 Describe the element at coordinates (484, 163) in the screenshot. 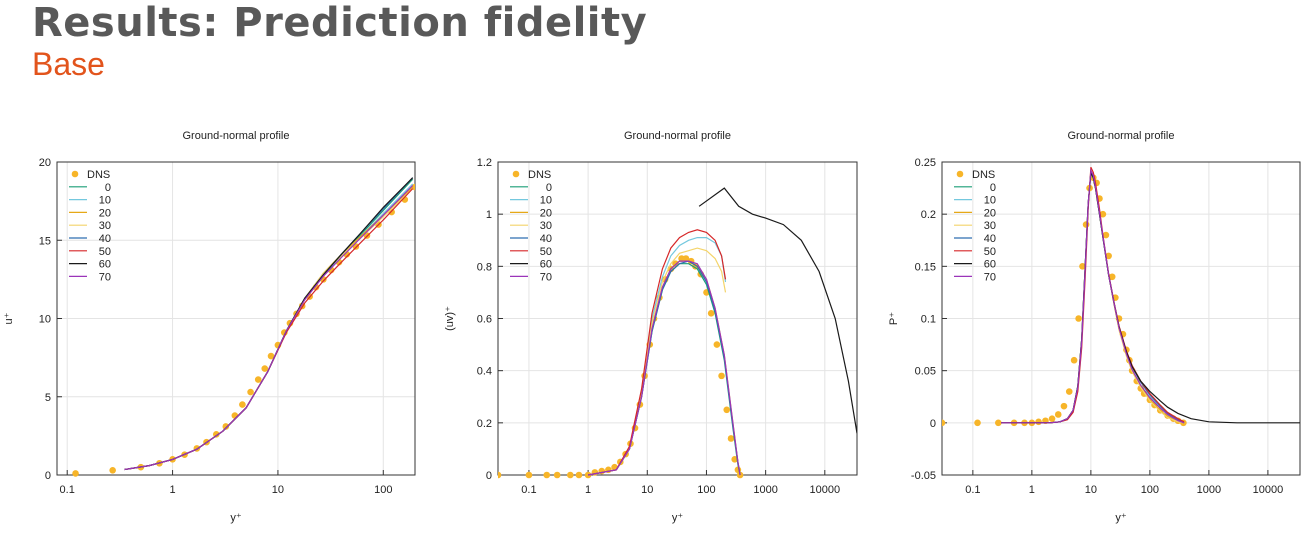

I see `y-tick-label: 1.2` at that location.